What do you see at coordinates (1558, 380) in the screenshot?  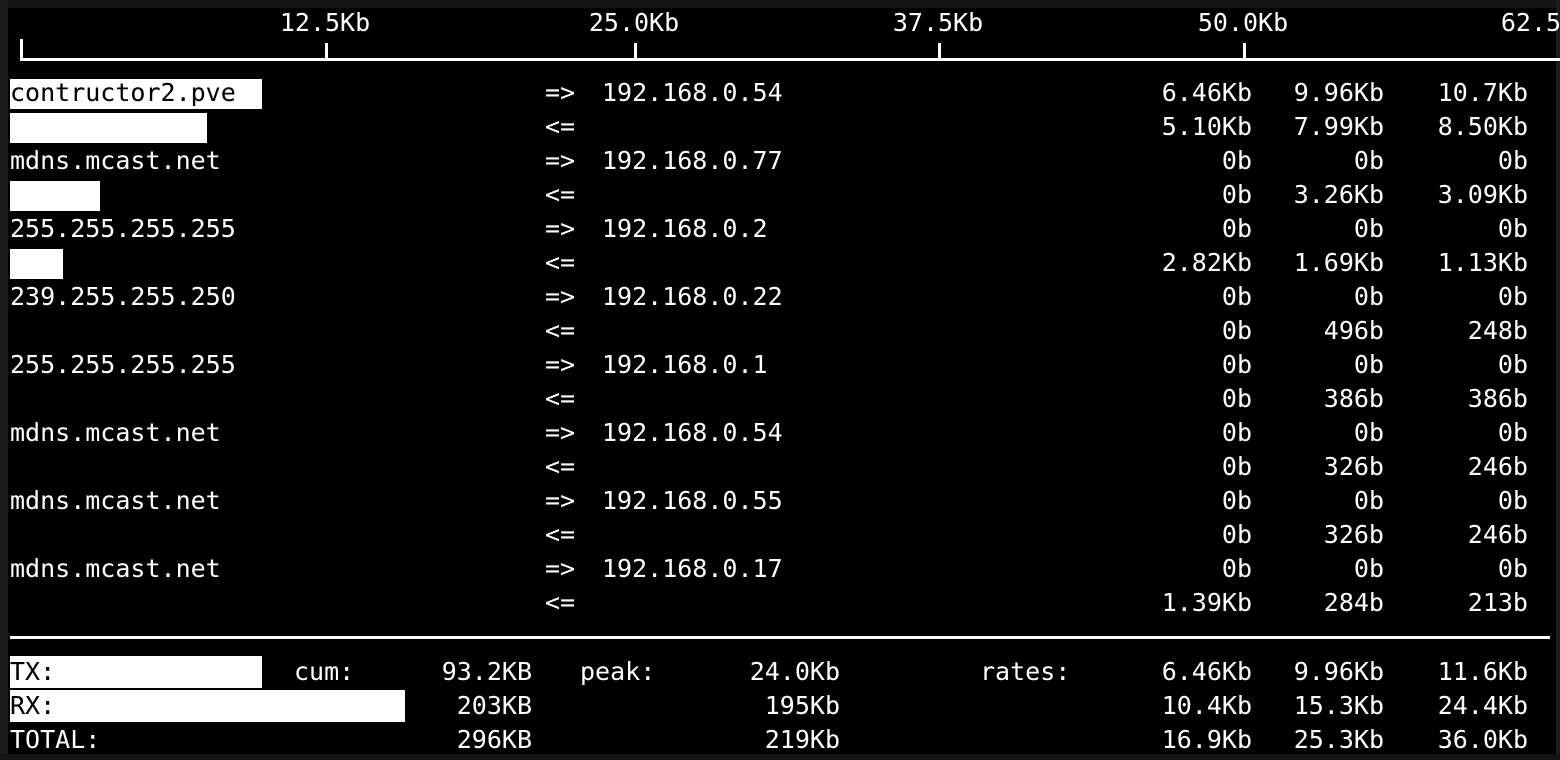 I see `window-right-edge` at bounding box center [1558, 380].